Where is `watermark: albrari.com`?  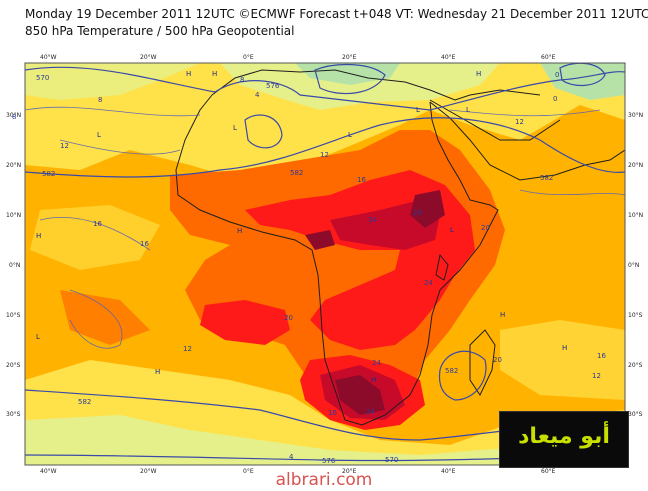
watermark: albrari.com is located at coordinates (324, 480).